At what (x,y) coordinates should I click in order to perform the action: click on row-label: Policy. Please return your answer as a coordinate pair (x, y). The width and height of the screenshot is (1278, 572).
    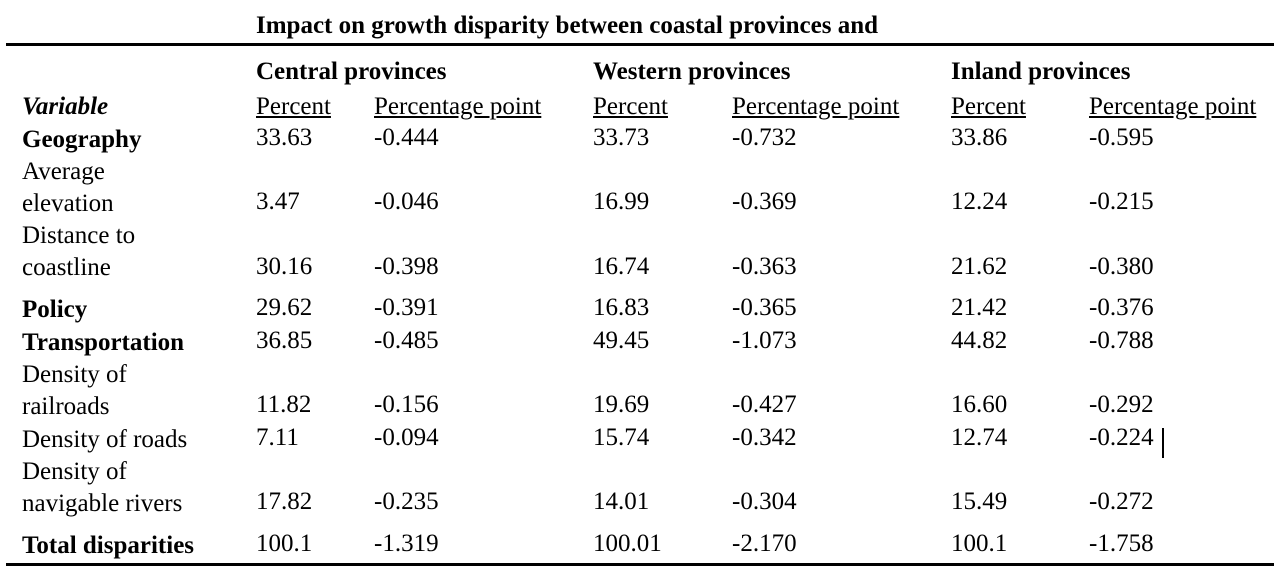
    Looking at the image, I should click on (55, 309).